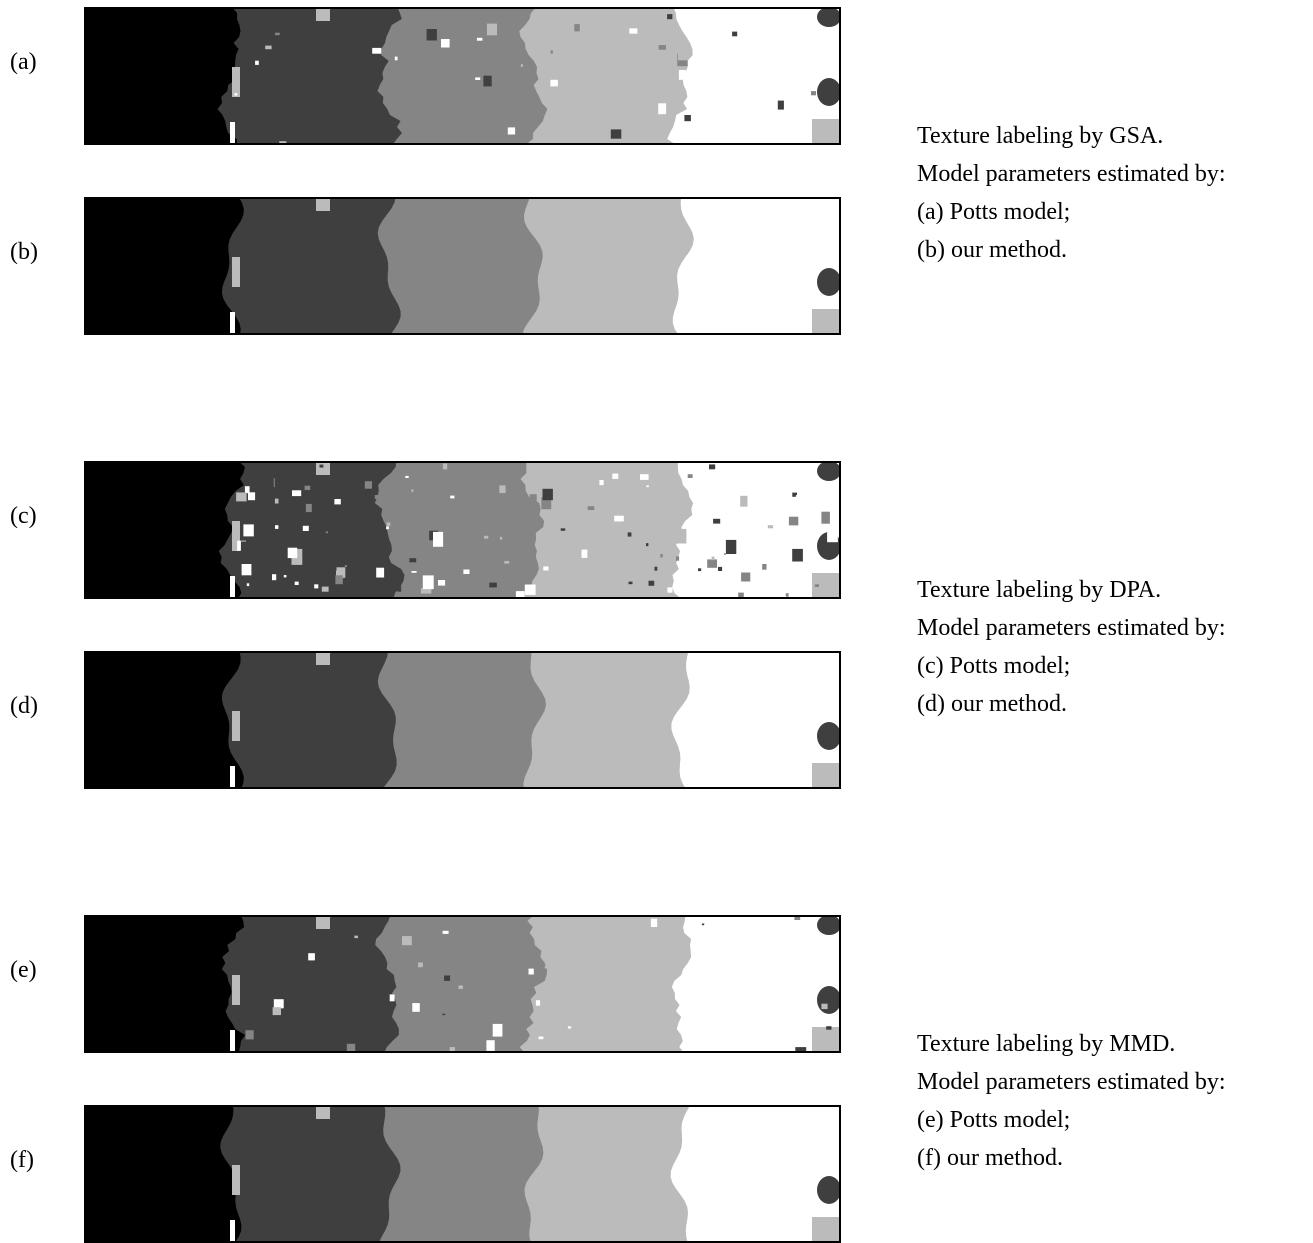  Describe the element at coordinates (755, 1174) in the screenshot. I see `region` at that location.